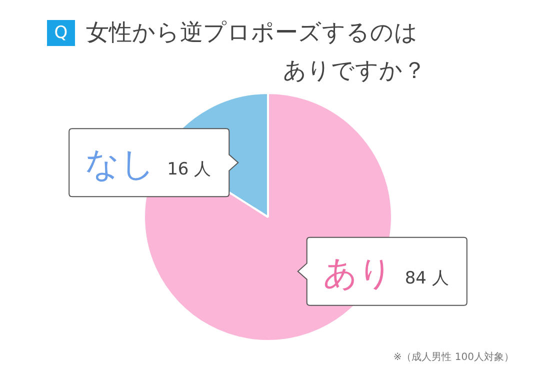 This screenshot has width=536, height=374. Describe the element at coordinates (189, 170) in the screenshot. I see `data-label: 16 人` at that location.